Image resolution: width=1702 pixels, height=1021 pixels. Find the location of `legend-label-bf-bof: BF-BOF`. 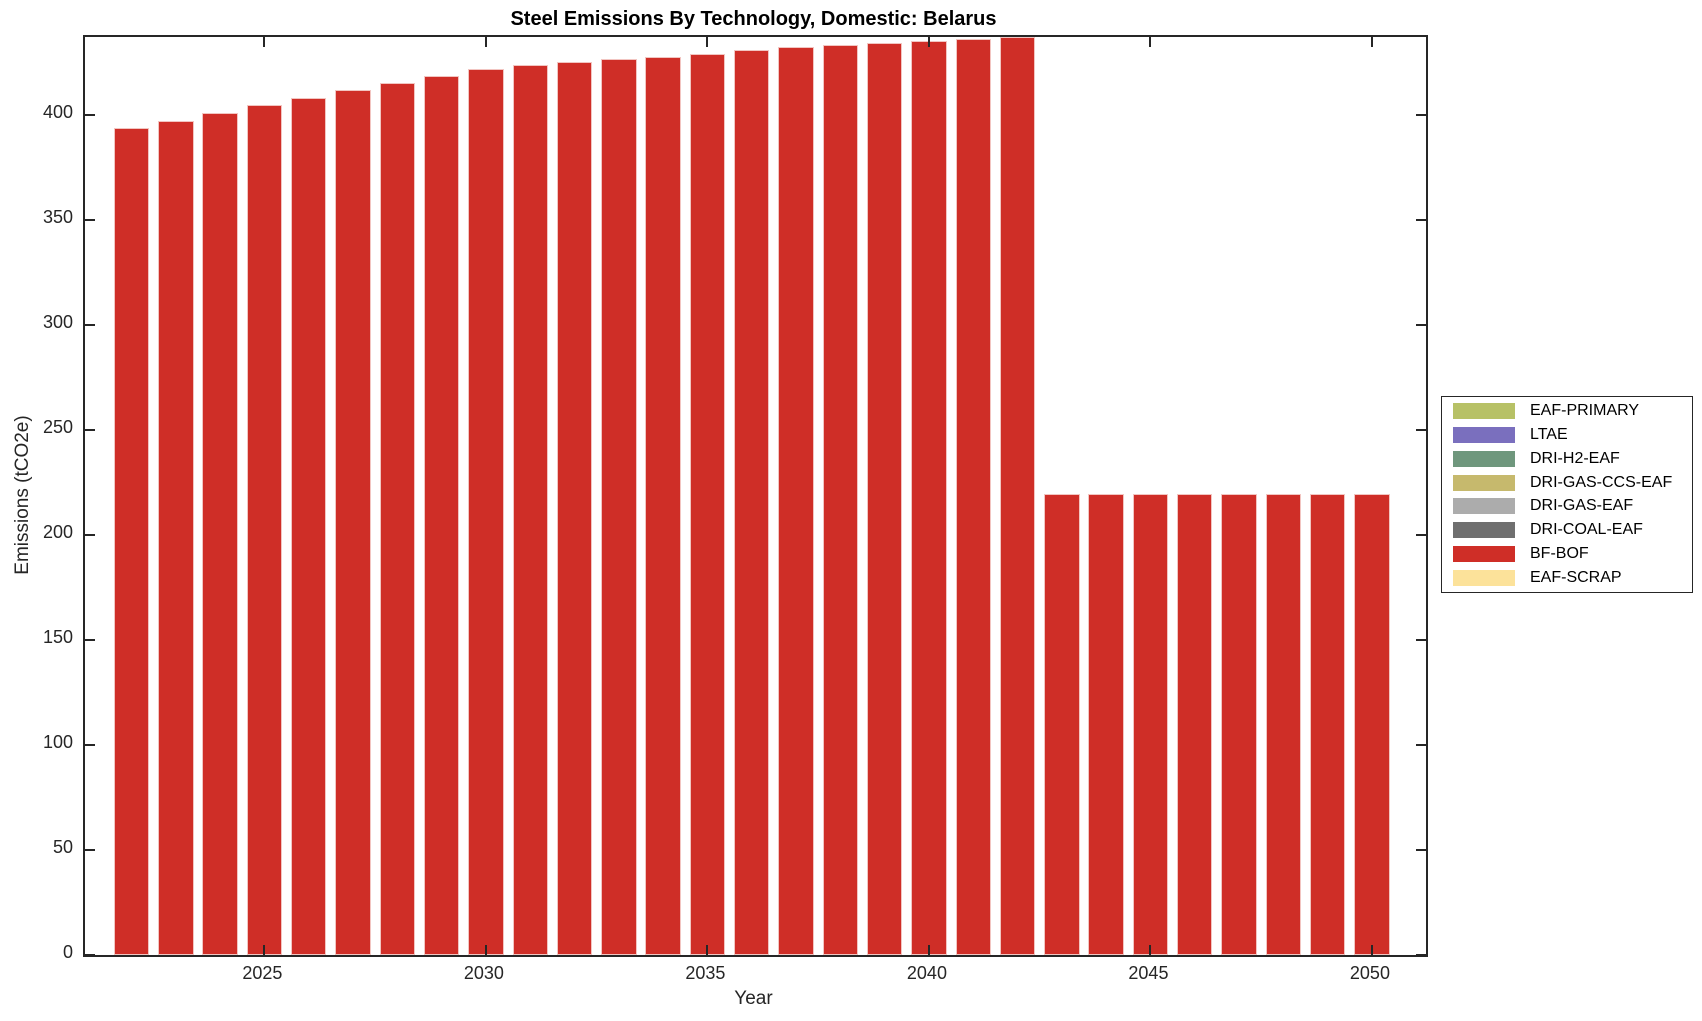

legend-label-bf-bof: BF-BOF is located at coordinates (1559, 554).